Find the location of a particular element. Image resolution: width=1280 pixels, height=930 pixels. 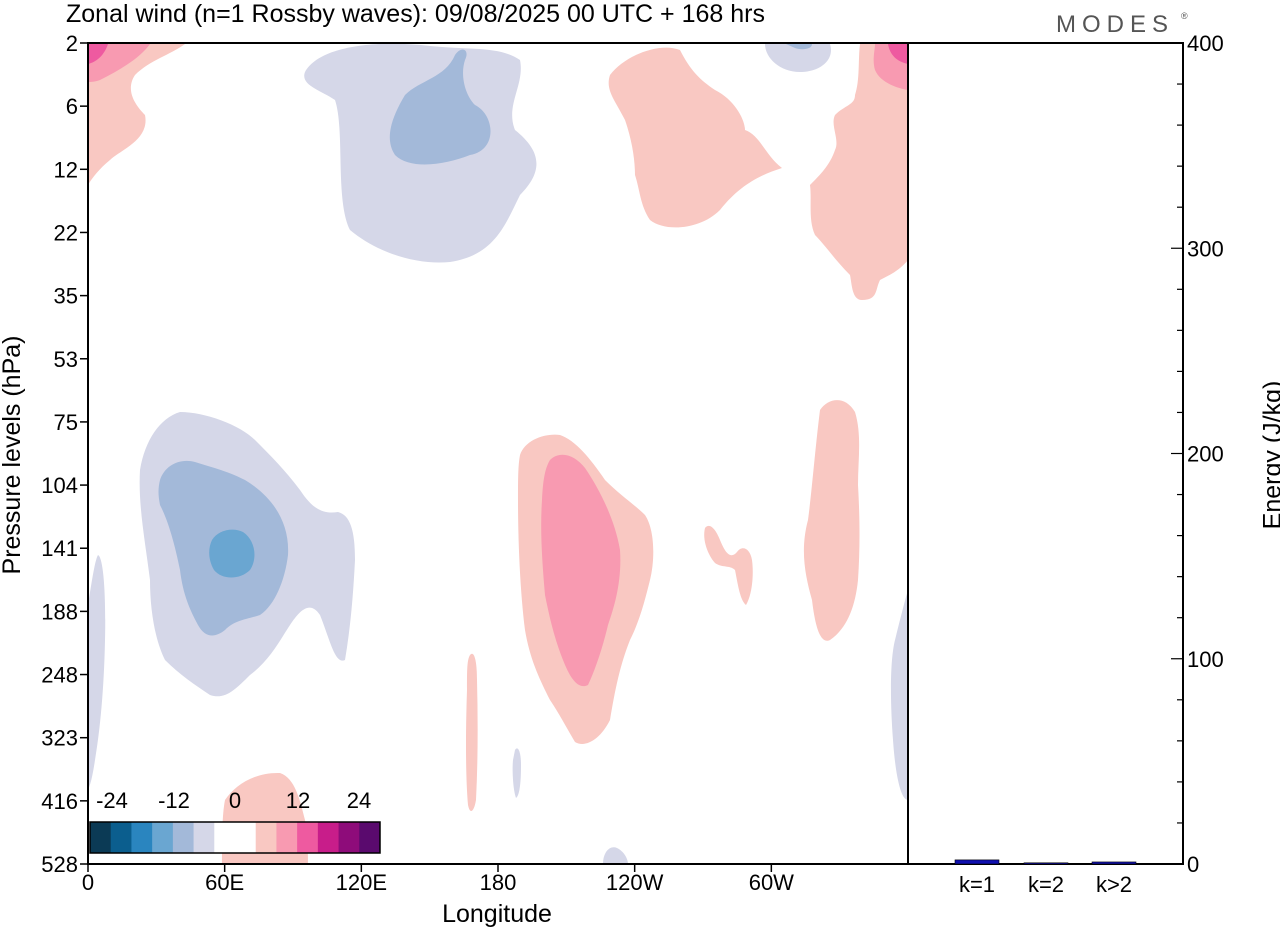

contour-negative-near-surface is located at coordinates (615, 855).